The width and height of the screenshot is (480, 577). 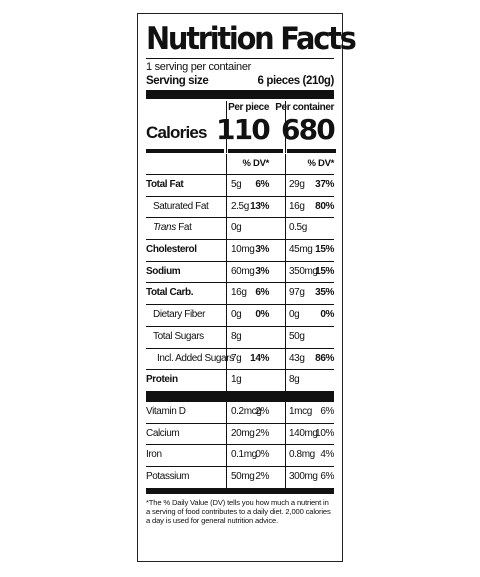 What do you see at coordinates (259, 358) in the screenshot?
I see `dv-per-piece: 14%` at bounding box center [259, 358].